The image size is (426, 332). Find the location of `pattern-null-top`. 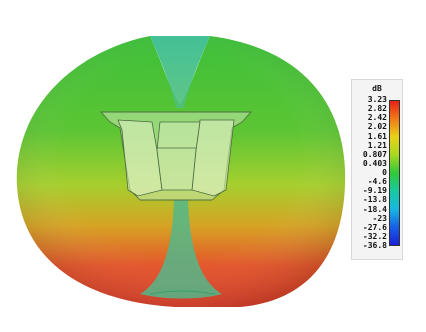

pattern-null-top is located at coordinates (180, 72).